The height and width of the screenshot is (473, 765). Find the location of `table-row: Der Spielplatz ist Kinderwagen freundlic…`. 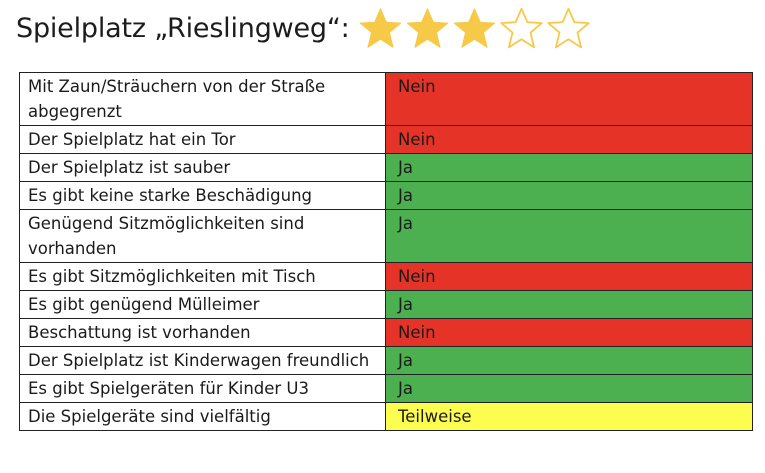

table-row: Der Spielplatz ist Kinderwagen freundlic… is located at coordinates (386, 360).